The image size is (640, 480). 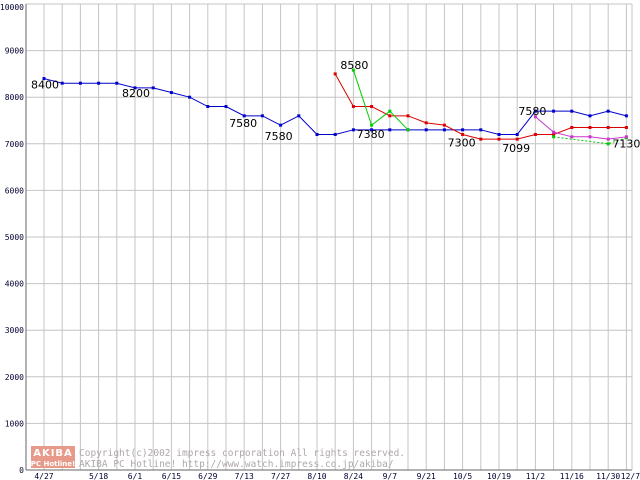 I want to click on x-tick-label: 11/30, so click(x=608, y=476).